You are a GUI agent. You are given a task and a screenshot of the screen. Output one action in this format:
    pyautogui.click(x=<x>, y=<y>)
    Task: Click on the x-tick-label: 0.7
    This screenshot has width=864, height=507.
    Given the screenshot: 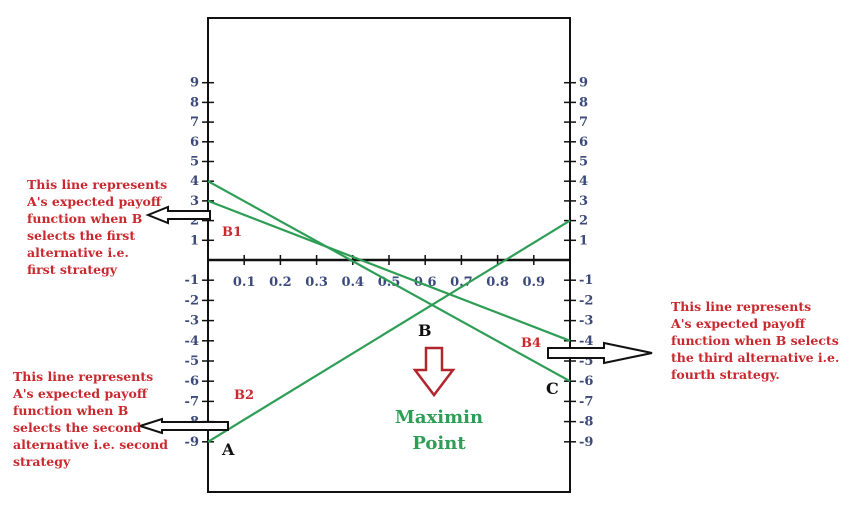 What is the action you would take?
    pyautogui.click(x=461, y=282)
    